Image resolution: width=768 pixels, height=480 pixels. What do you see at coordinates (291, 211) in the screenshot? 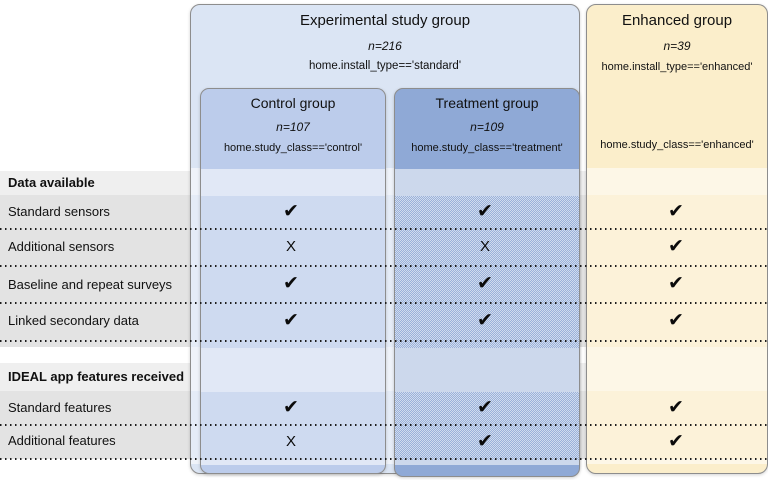
I see `mark-control-standard-sensors: ✔` at bounding box center [291, 211].